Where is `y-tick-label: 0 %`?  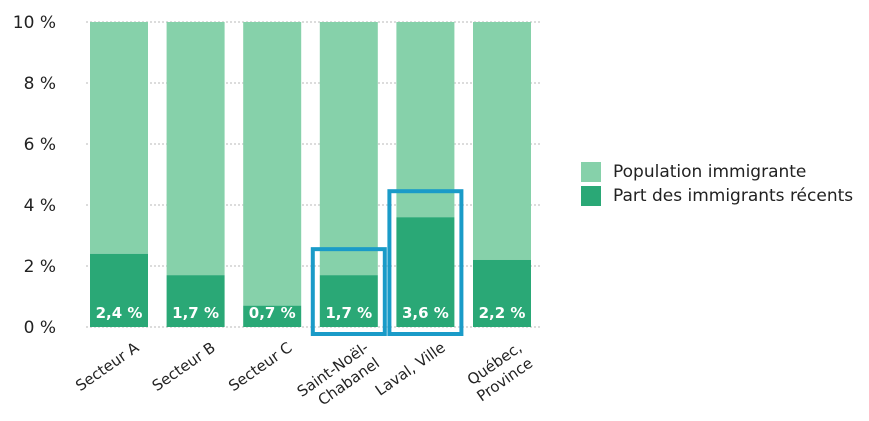
y-tick-label: 0 % is located at coordinates (40, 328).